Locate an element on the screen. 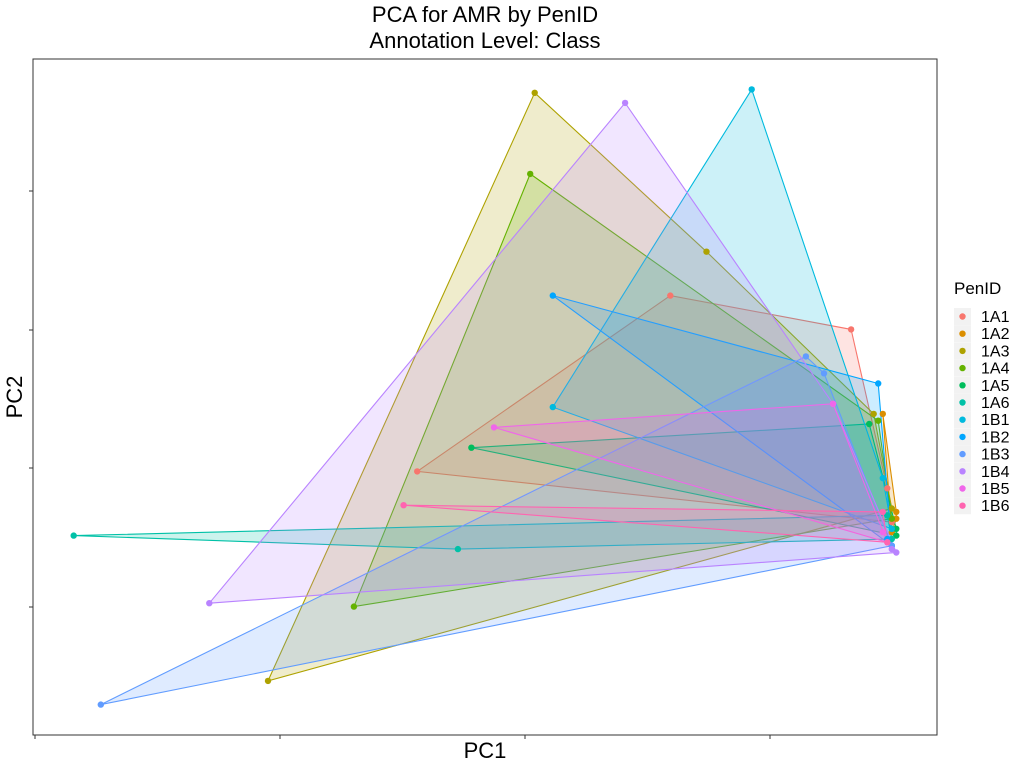 This screenshot has height=768, width=1024. legend-key-1B5 is located at coordinates (962, 488).